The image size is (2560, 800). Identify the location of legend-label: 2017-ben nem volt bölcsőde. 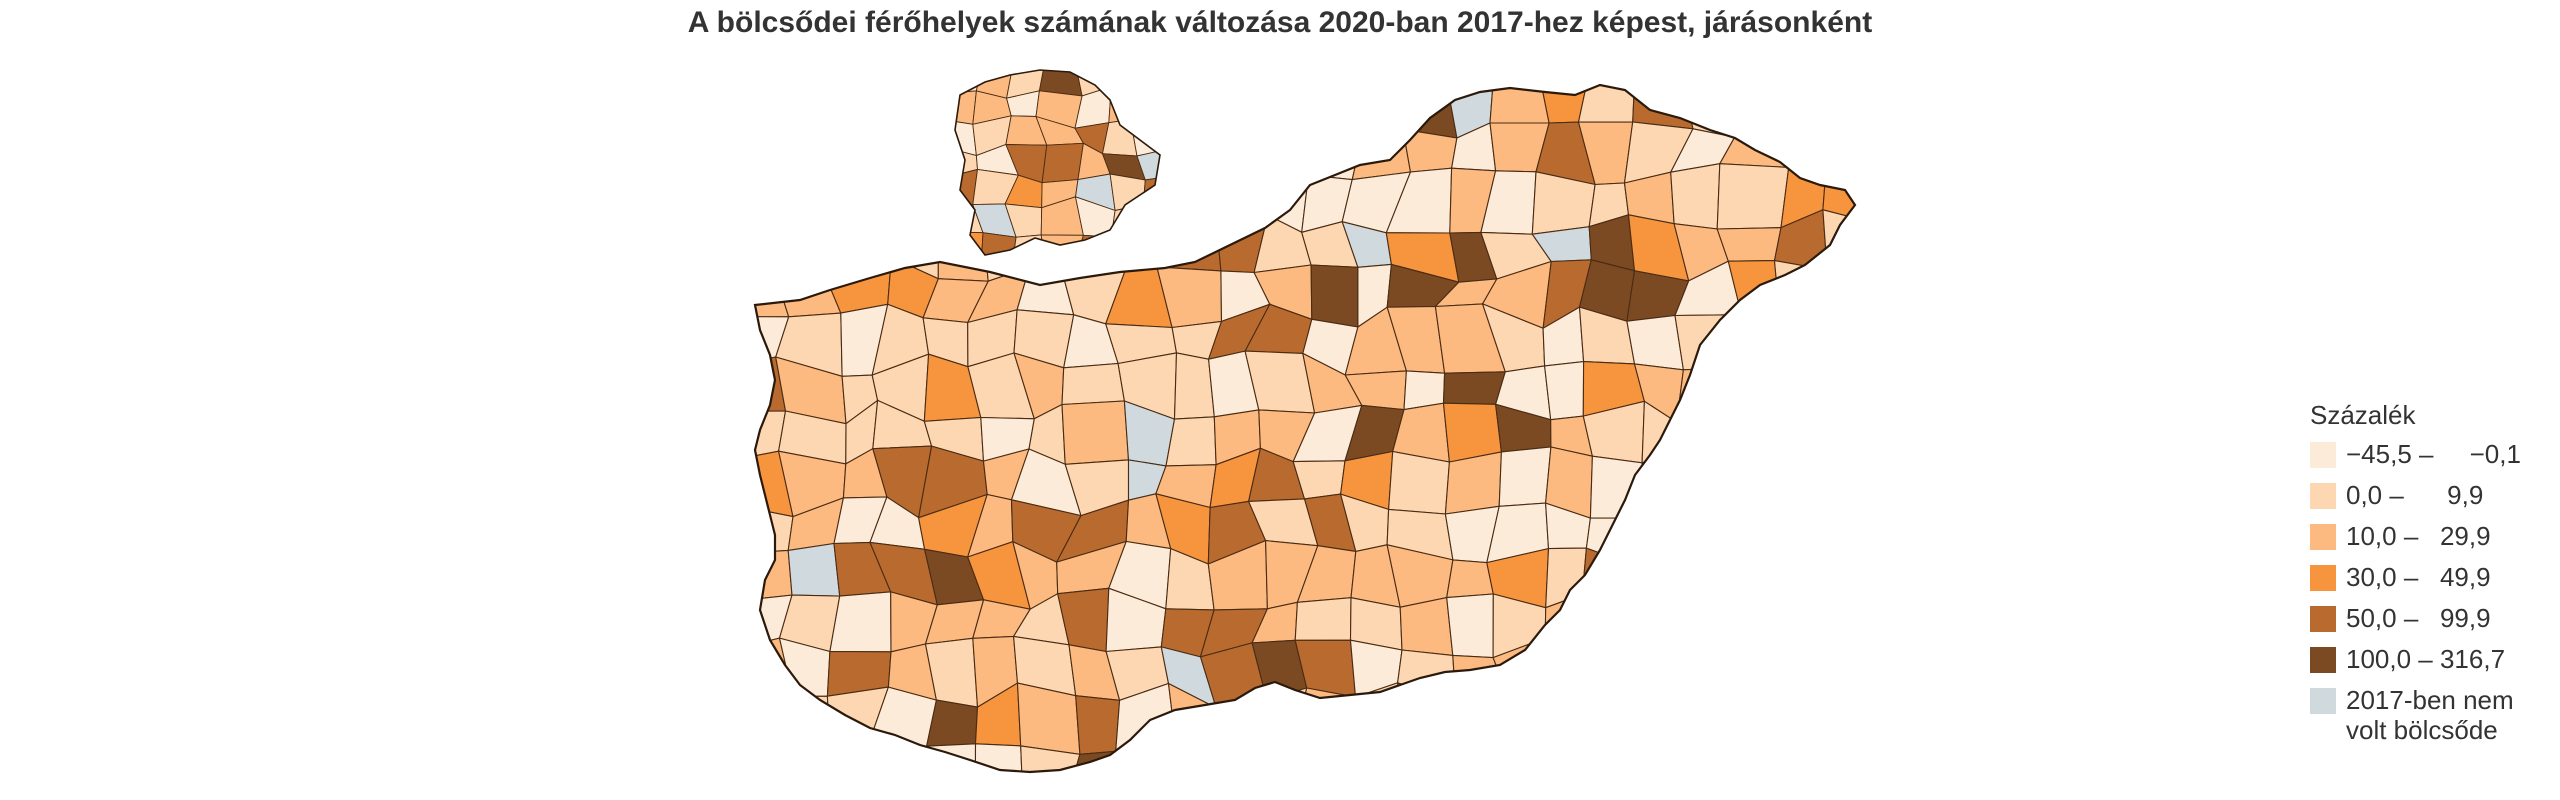
(2430, 715).